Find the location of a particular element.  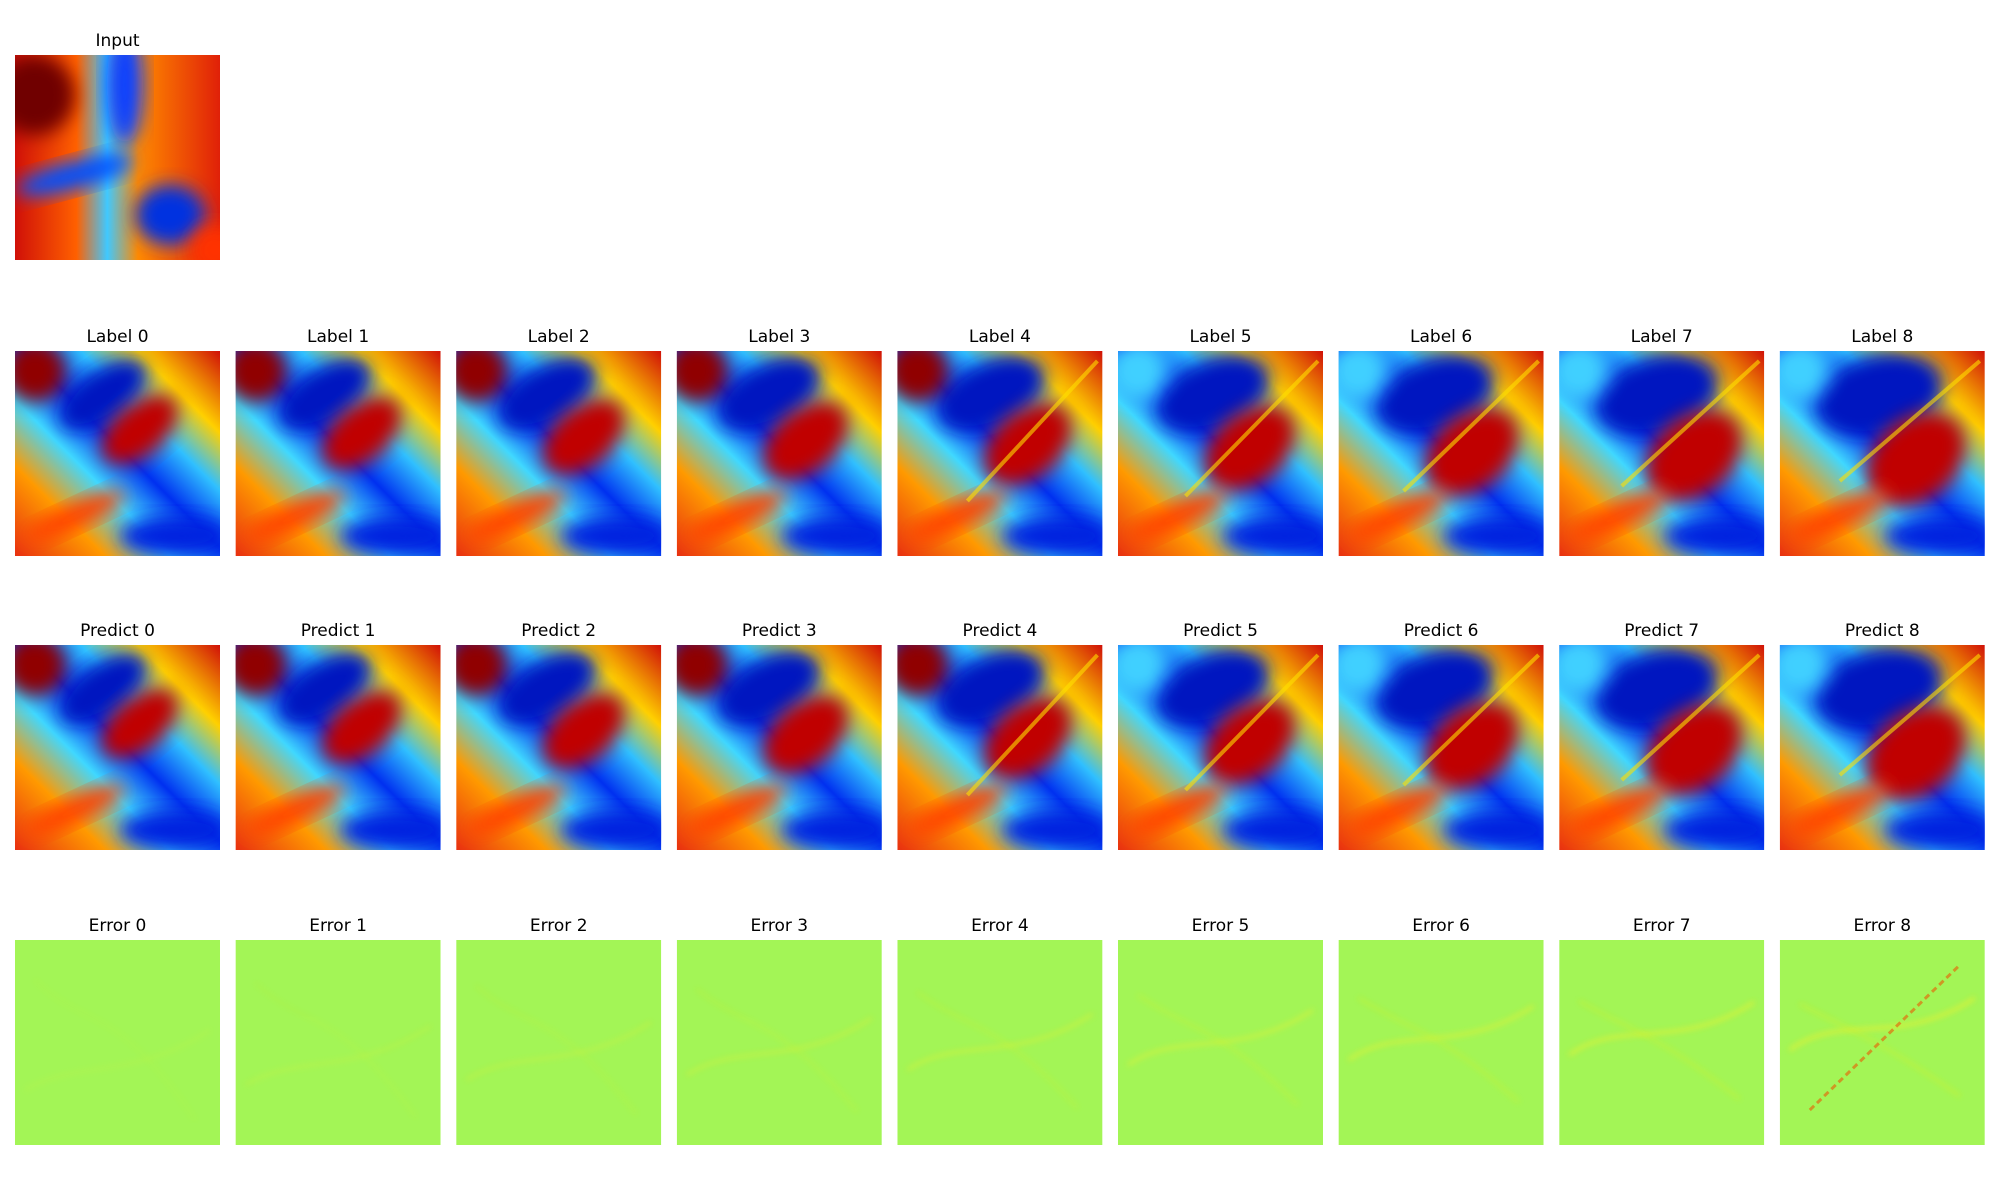

panel-title: Label 6 is located at coordinates (1441, 337).